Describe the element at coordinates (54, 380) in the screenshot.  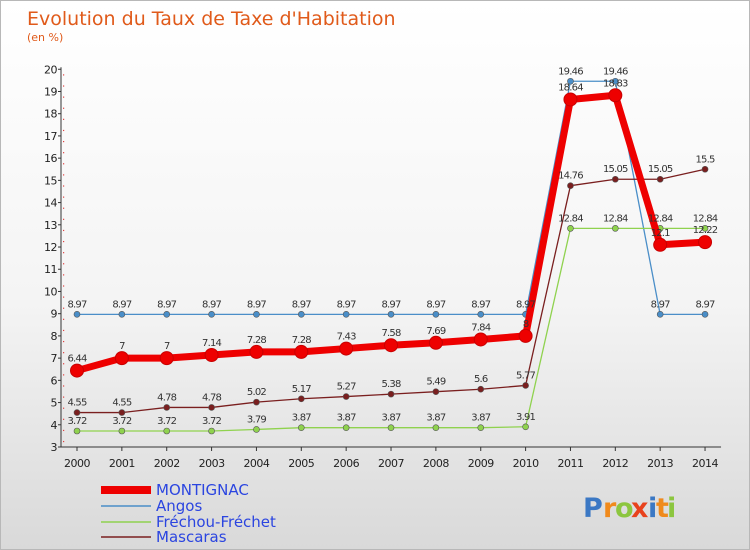
I see `y-tick-label: 6` at that location.